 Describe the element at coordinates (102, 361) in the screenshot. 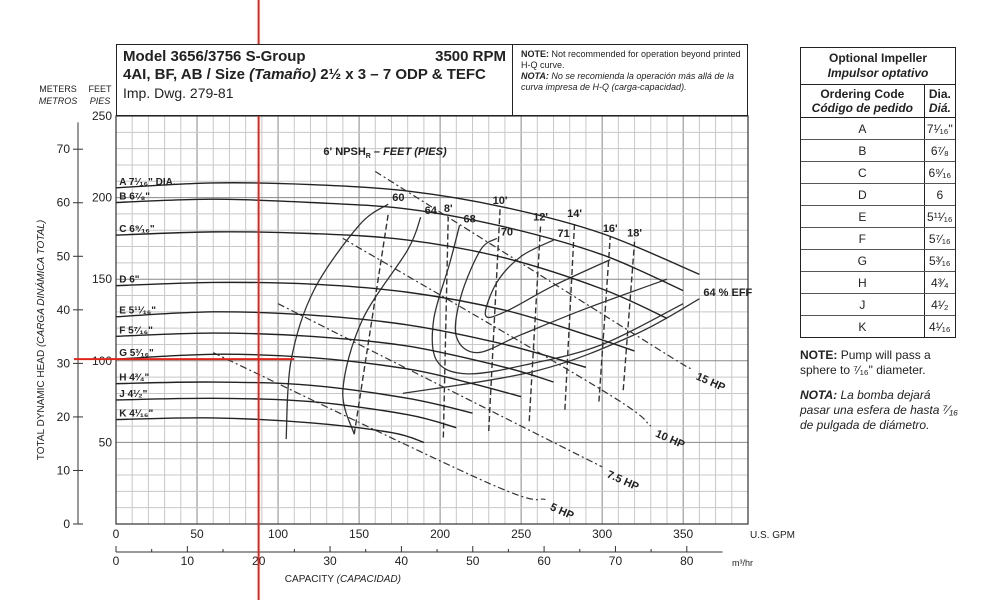

I see `y-tick-ft: 100` at that location.